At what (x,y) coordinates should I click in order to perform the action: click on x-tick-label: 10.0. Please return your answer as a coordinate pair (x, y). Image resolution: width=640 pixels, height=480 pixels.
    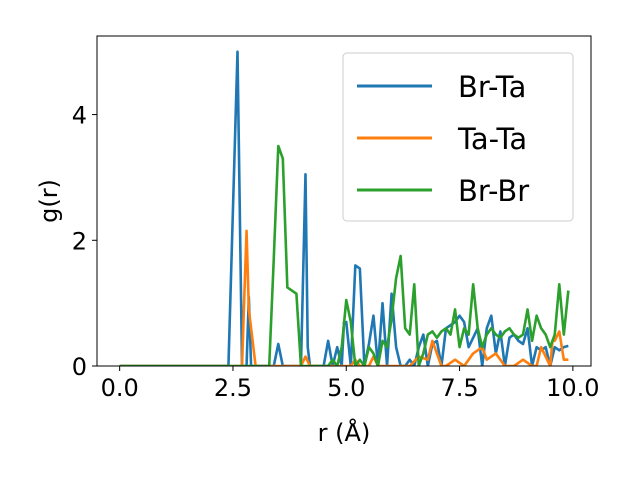
    Looking at the image, I should click on (572, 388).